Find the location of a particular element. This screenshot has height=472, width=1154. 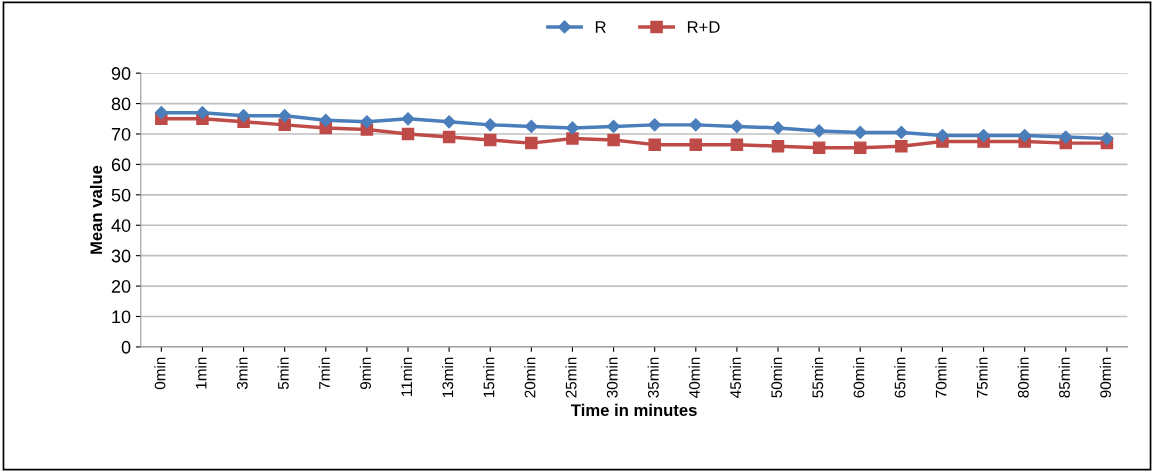

y-tick-label: 70 is located at coordinates (121, 134).